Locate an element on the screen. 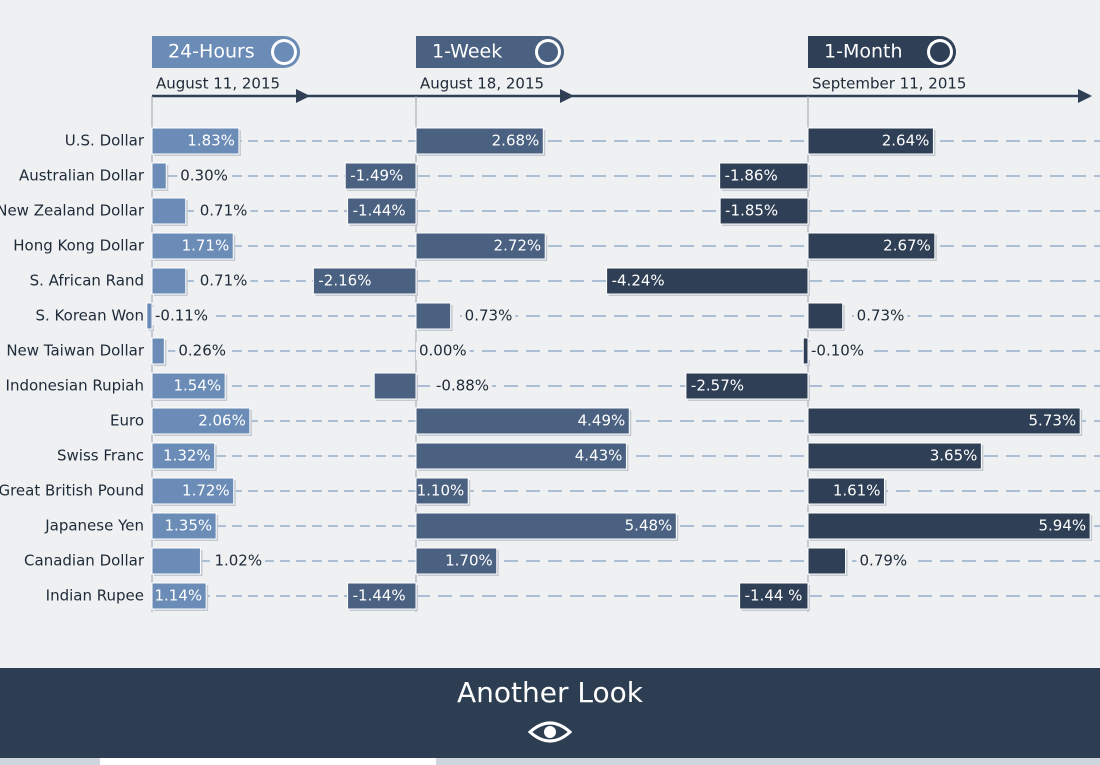 The width and height of the screenshot is (1100, 765). category-label: Euro is located at coordinates (127, 421).